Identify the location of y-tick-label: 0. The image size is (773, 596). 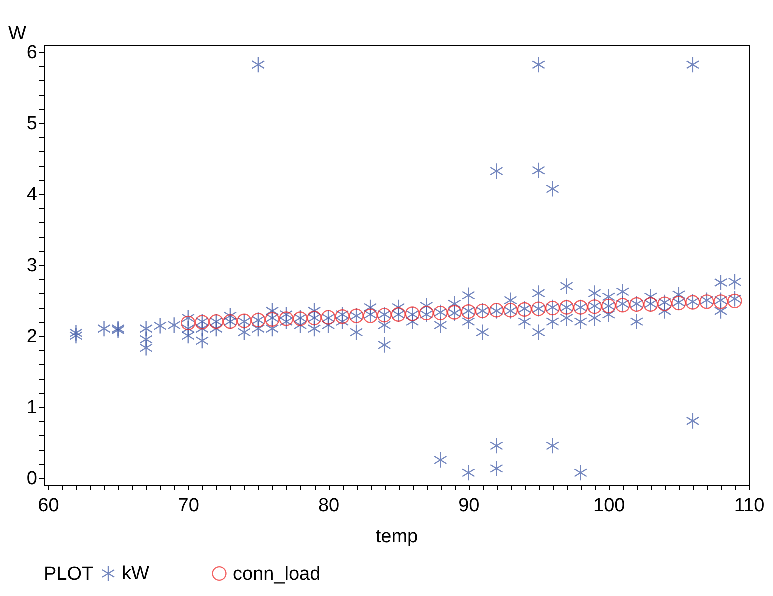
(32, 479).